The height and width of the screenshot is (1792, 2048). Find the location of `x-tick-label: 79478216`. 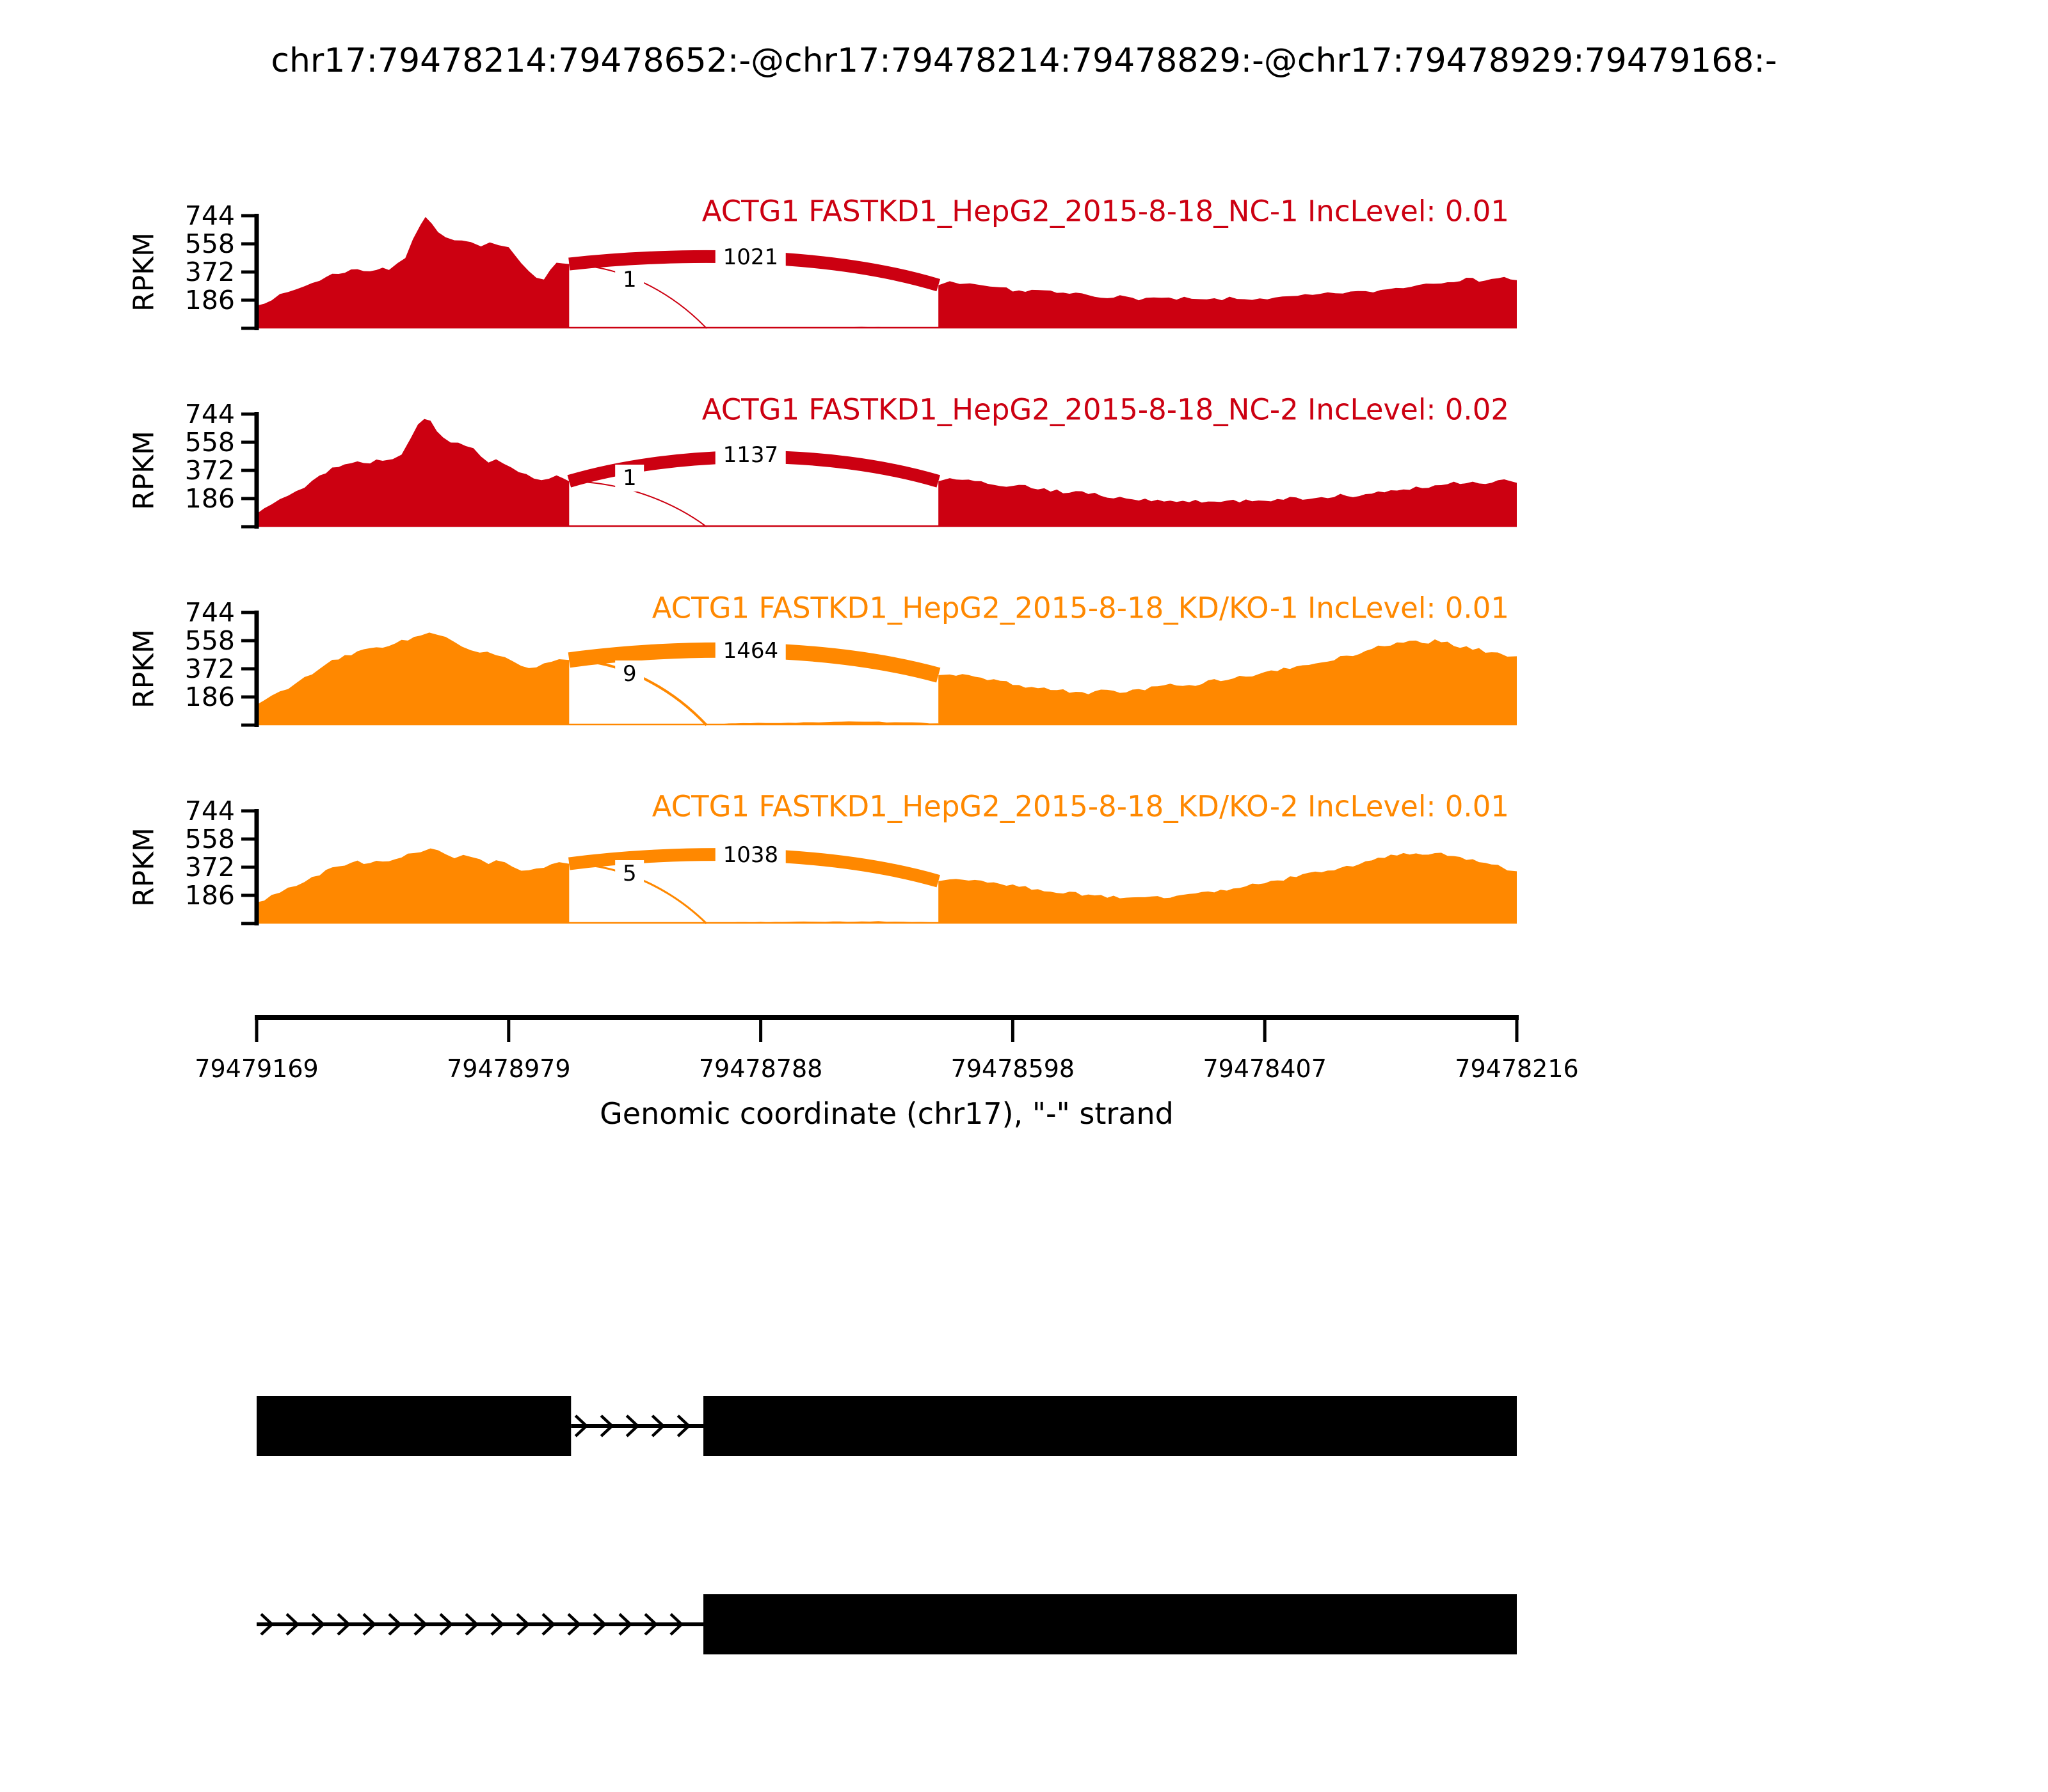

x-tick-label: 79478216 is located at coordinates (1517, 1069).